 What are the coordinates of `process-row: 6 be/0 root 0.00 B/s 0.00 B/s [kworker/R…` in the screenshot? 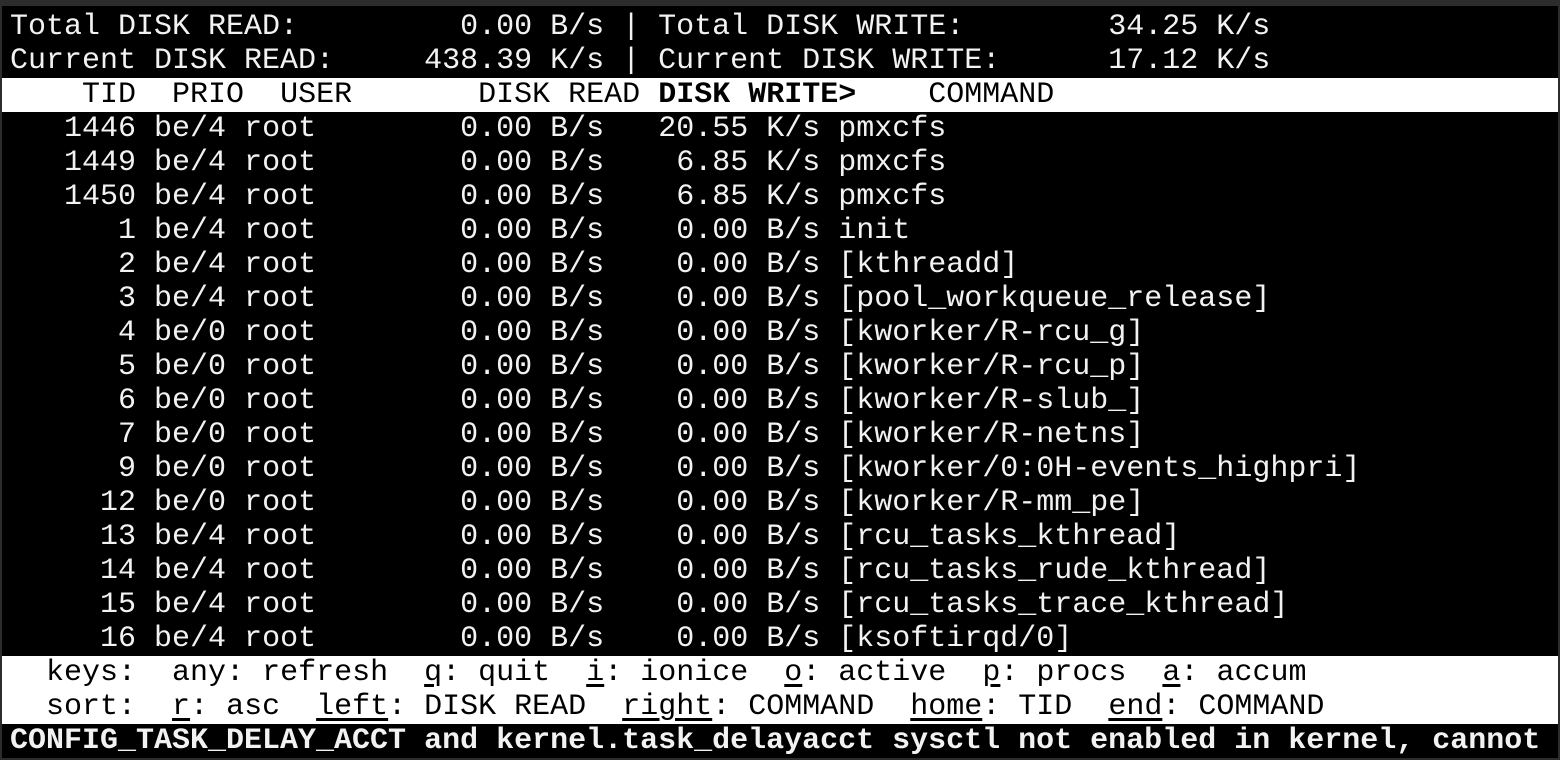 It's located at (780, 401).